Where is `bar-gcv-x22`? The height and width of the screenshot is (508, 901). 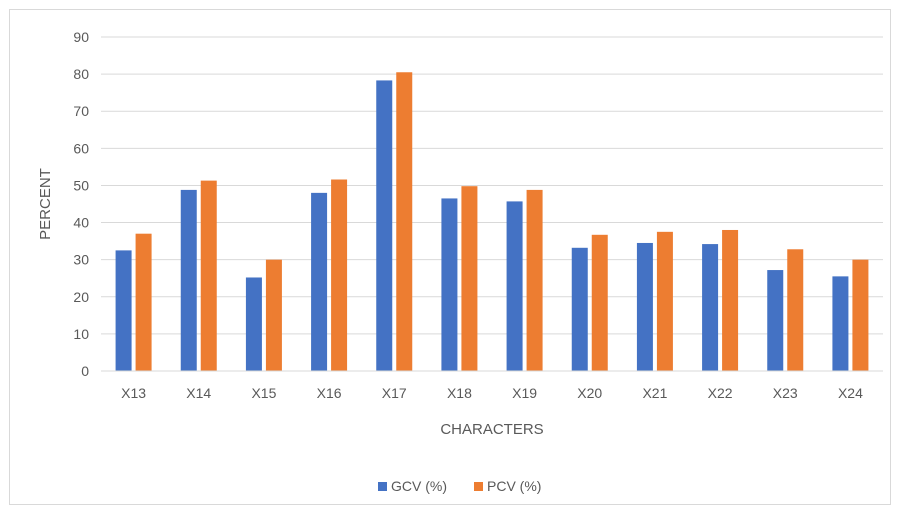 bar-gcv-x22 is located at coordinates (710, 307).